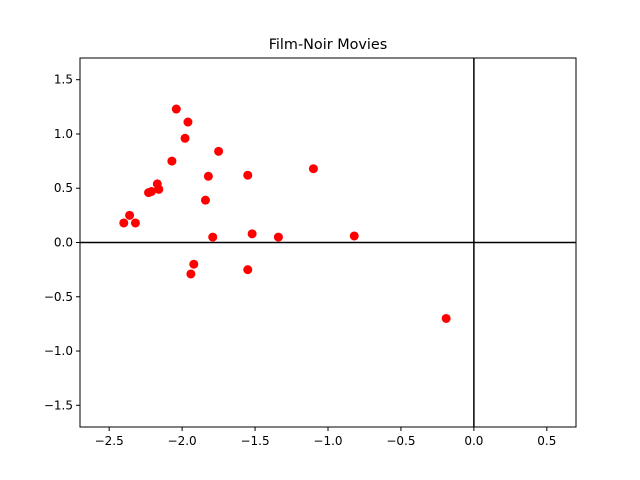 Image resolution: width=640 pixels, height=480 pixels. I want to click on y-axis-ticks: −1.5 −1.0 −0.5 0.0 0.5 1.0 1.5, so click(62, 242).